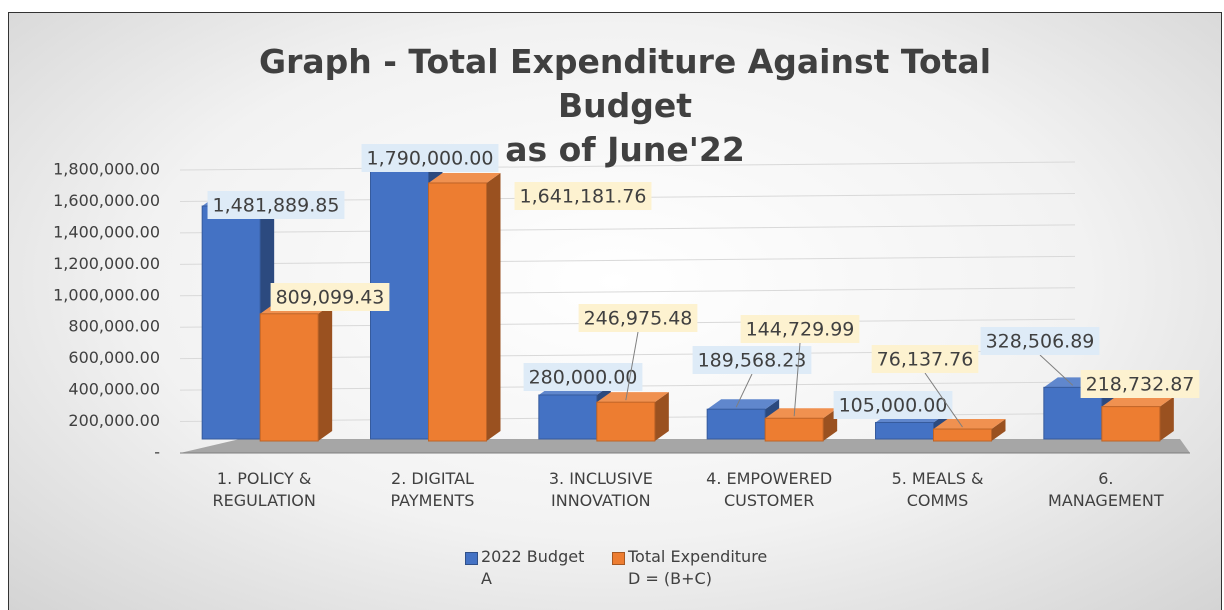  I want to click on data-label: 328,506.89, so click(1040, 342).